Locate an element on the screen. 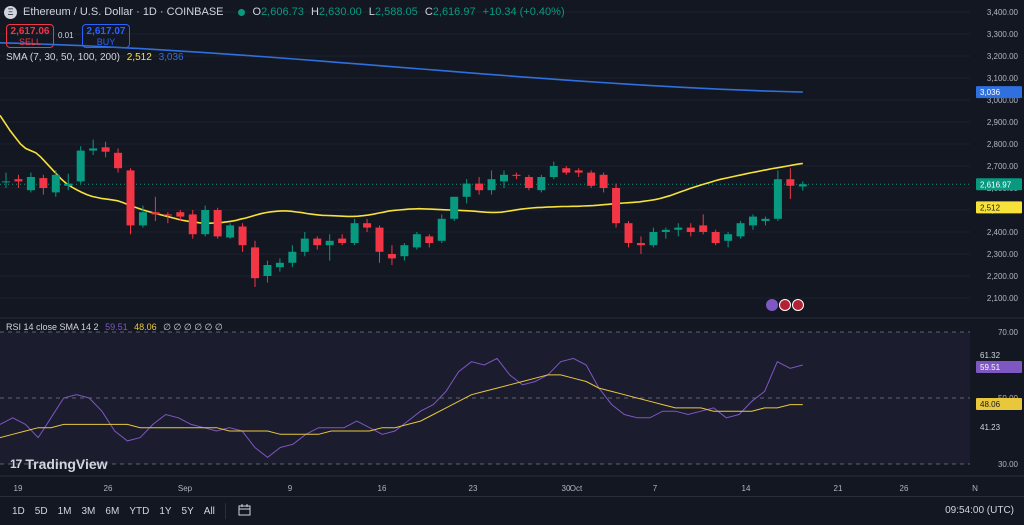 This screenshot has width=1024, height=525. calendar-icon is located at coordinates (245, 511).